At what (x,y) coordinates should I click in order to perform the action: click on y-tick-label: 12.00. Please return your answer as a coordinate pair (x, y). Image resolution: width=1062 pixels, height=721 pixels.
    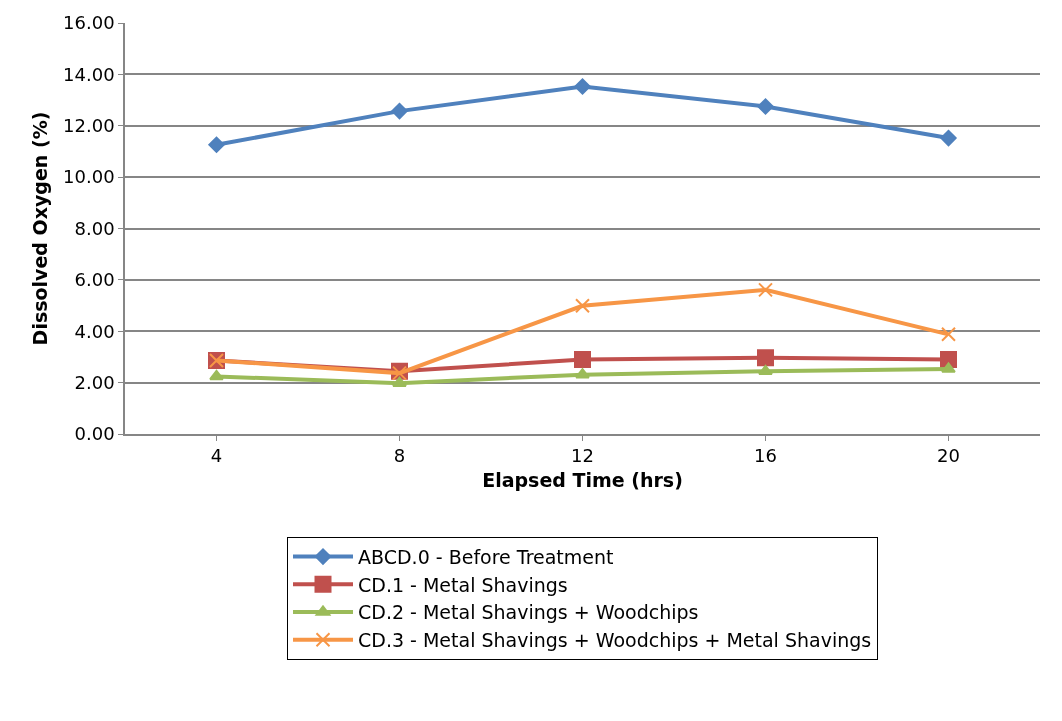
    Looking at the image, I should click on (89, 126).